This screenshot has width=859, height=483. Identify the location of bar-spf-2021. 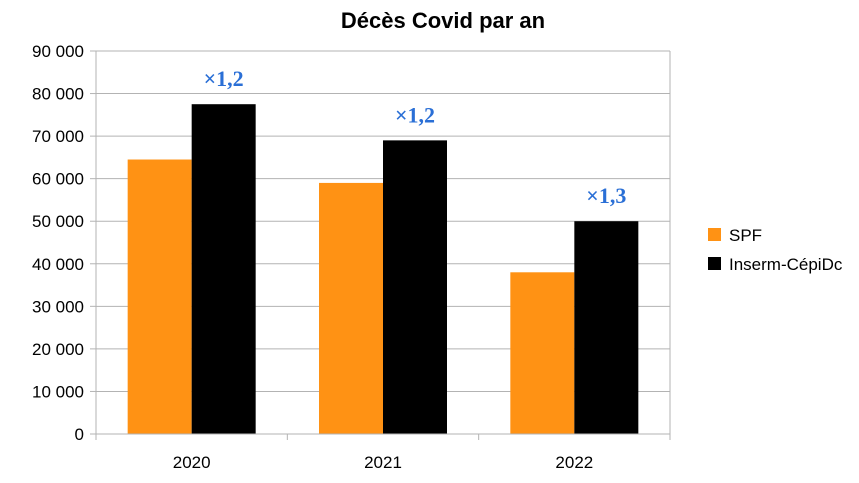
(351, 308).